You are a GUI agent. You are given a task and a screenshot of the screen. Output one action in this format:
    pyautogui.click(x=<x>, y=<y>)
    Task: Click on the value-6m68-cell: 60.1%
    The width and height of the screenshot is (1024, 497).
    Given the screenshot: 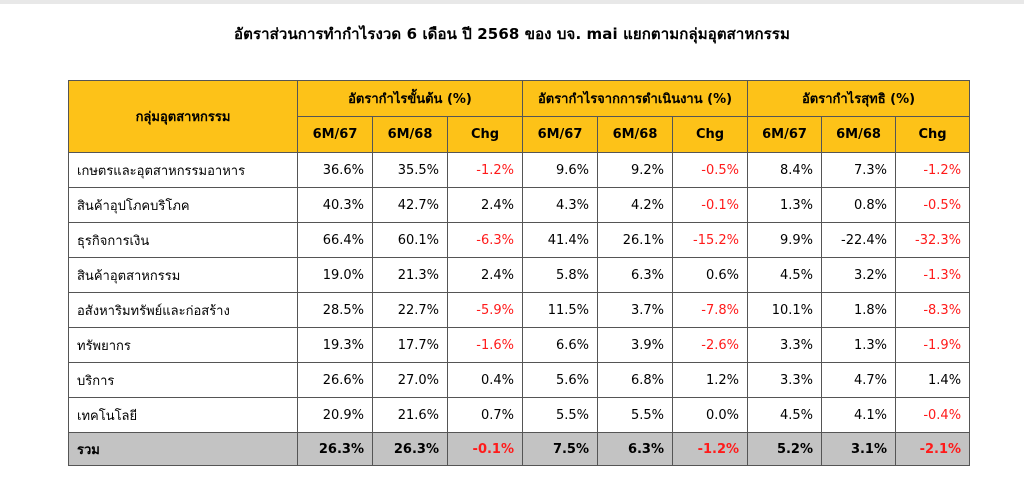 What is the action you would take?
    pyautogui.click(x=410, y=240)
    